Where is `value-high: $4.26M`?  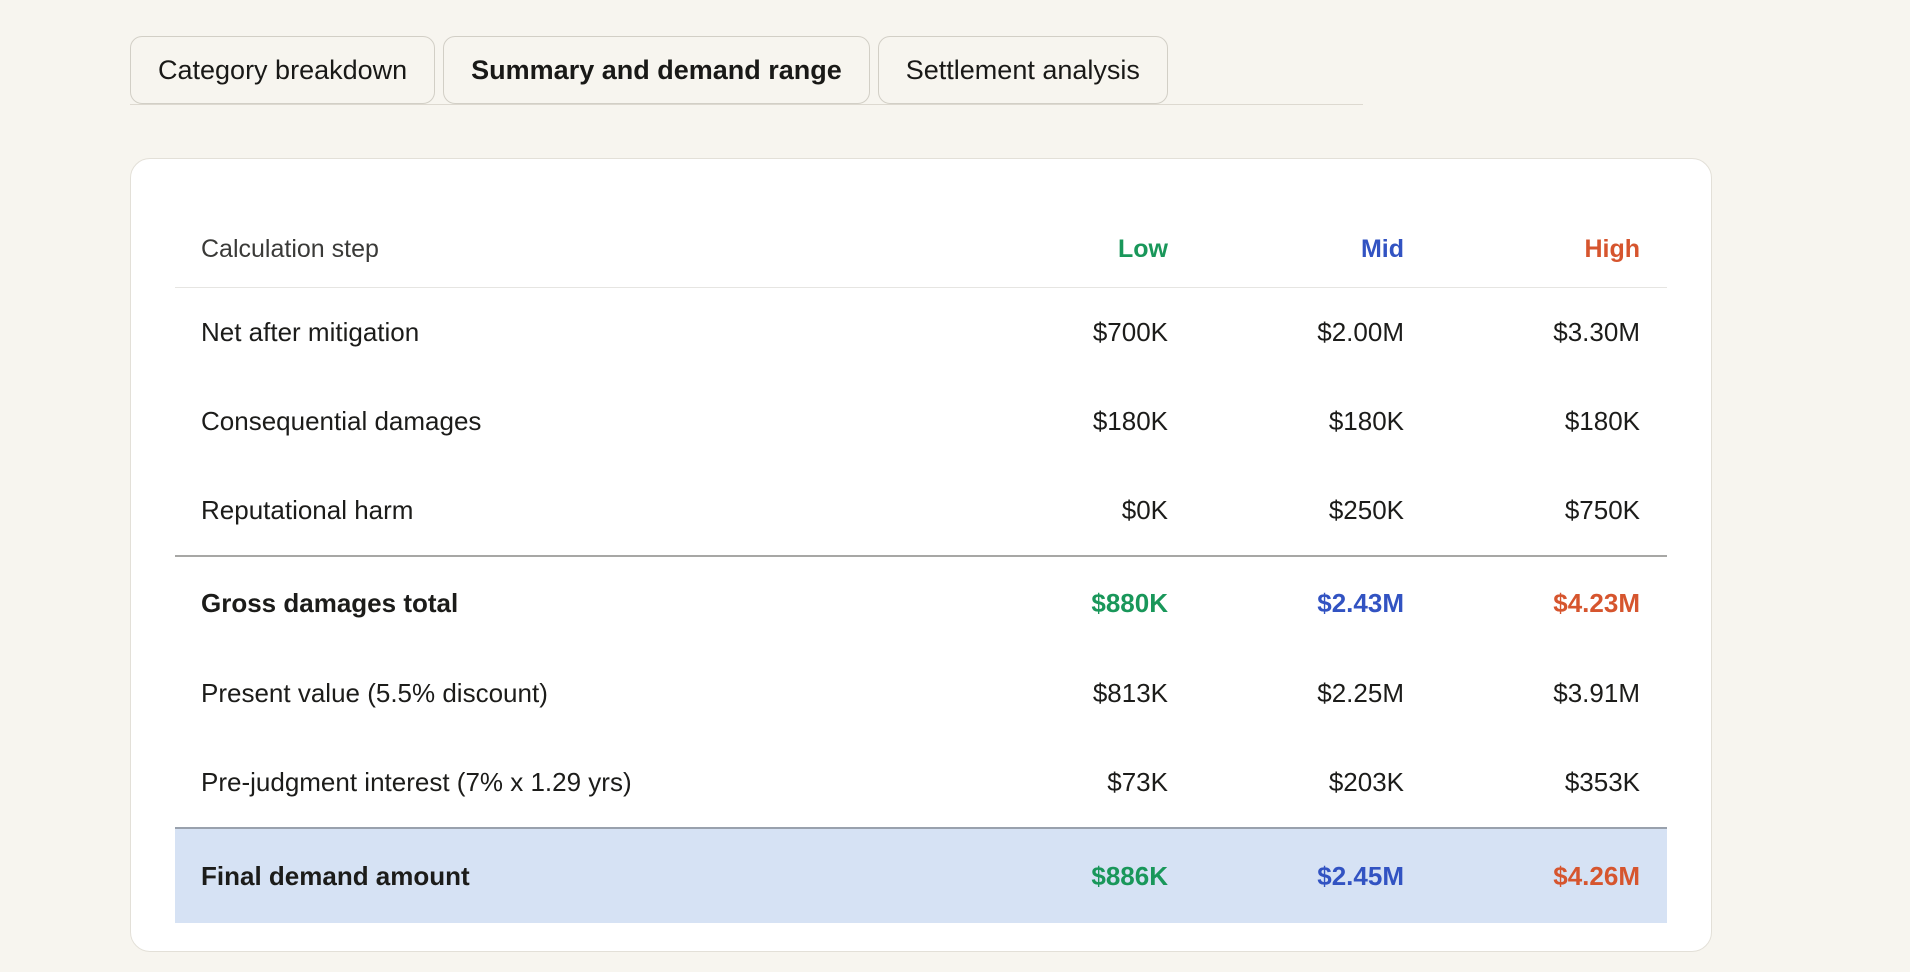 value-high: $4.26M is located at coordinates (1596, 875).